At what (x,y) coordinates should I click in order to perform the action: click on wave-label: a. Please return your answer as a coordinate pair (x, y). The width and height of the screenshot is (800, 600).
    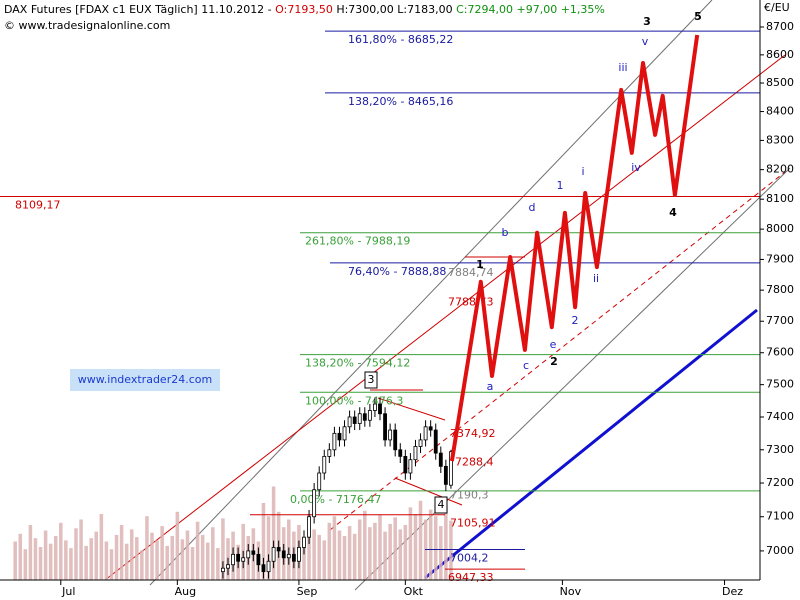
    Looking at the image, I should click on (490, 386).